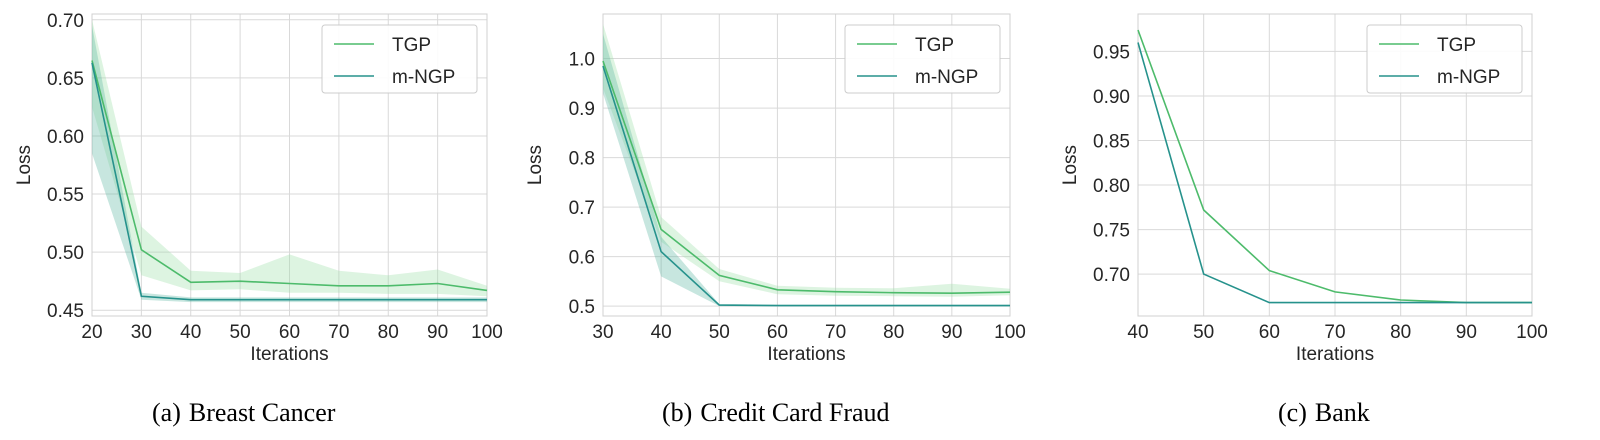 Image resolution: width=1600 pixels, height=440 pixels. I want to click on y-tick-label: 0.50, so click(65, 253).